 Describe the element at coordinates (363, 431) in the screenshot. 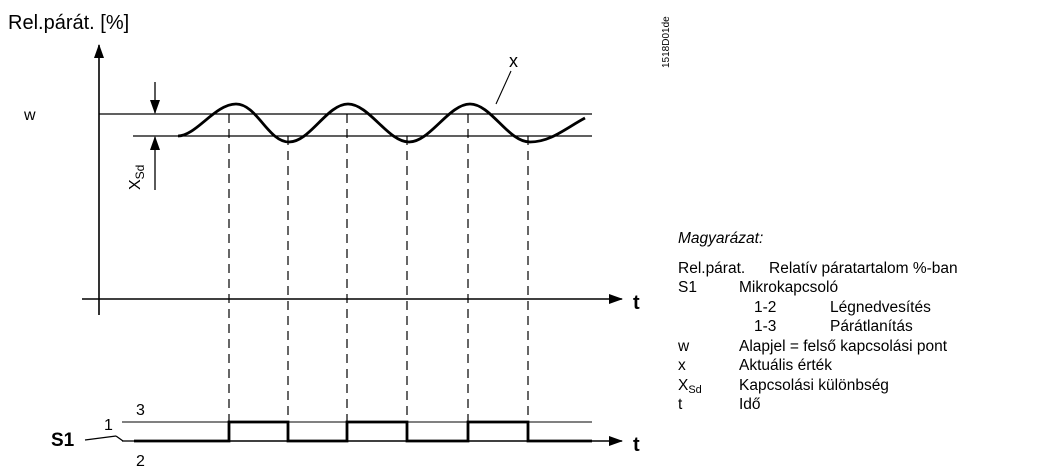

I see `s1-switch-state` at that location.